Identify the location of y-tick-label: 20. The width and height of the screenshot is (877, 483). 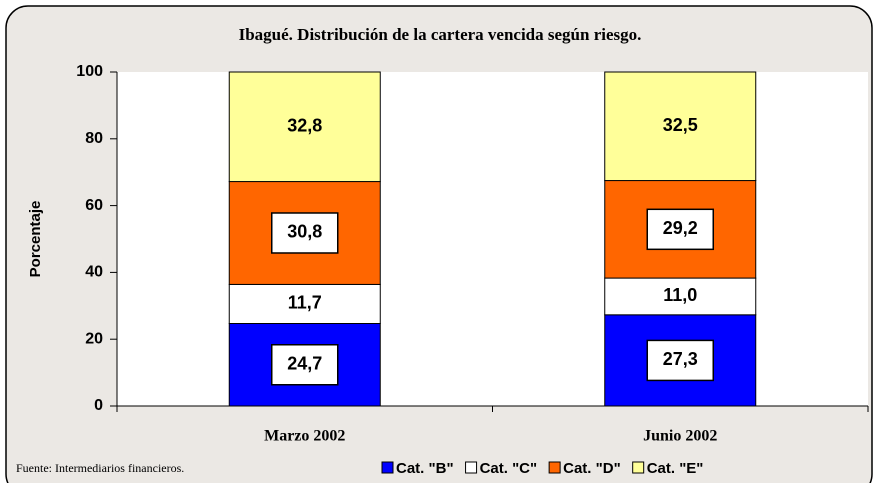
(94, 338).